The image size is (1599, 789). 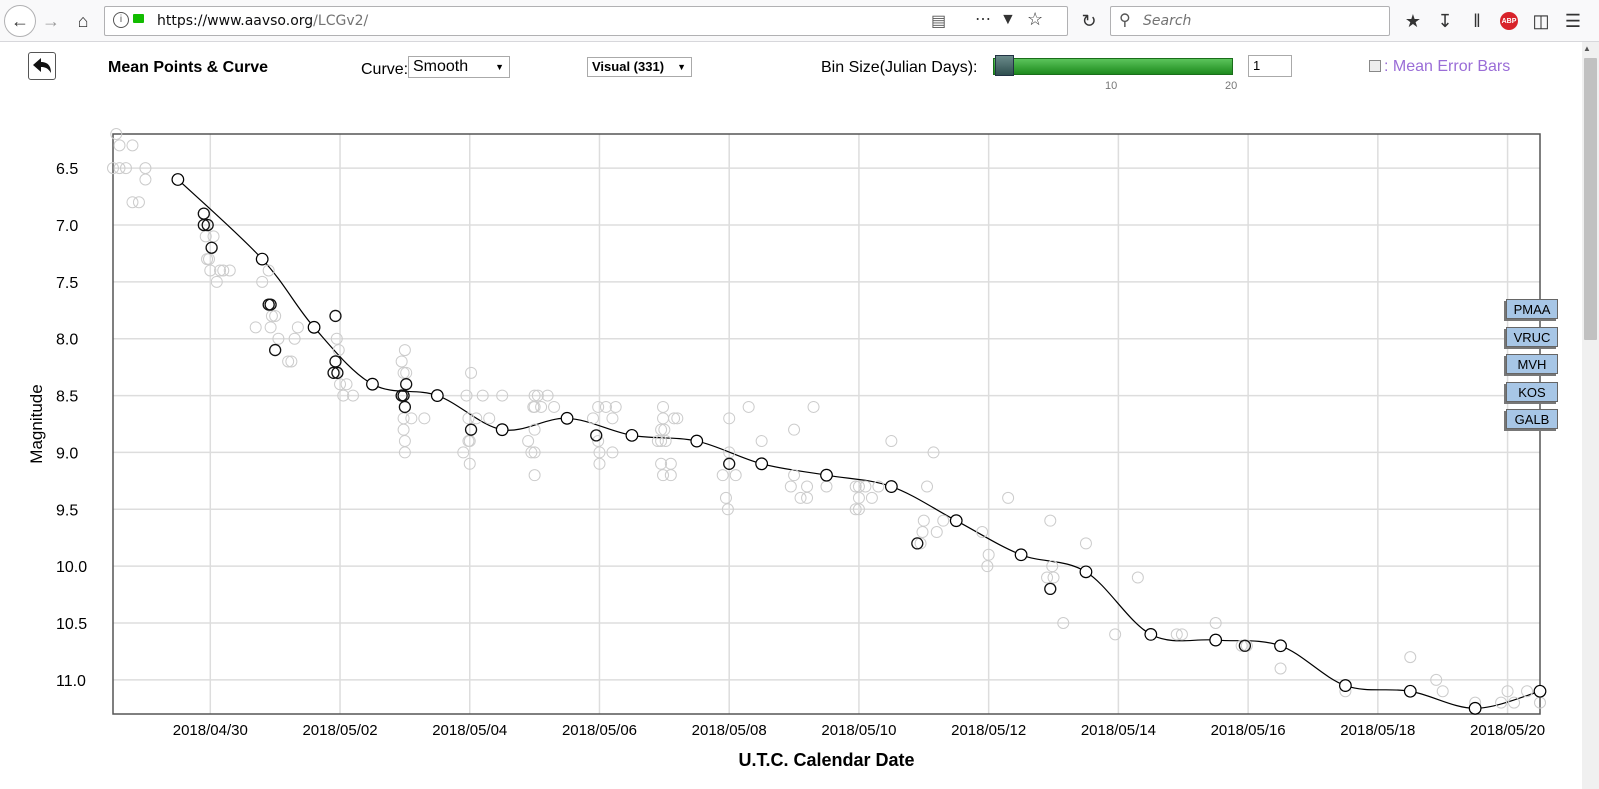 I want to click on chevron-down-icon: ▼, so click(x=681, y=67).